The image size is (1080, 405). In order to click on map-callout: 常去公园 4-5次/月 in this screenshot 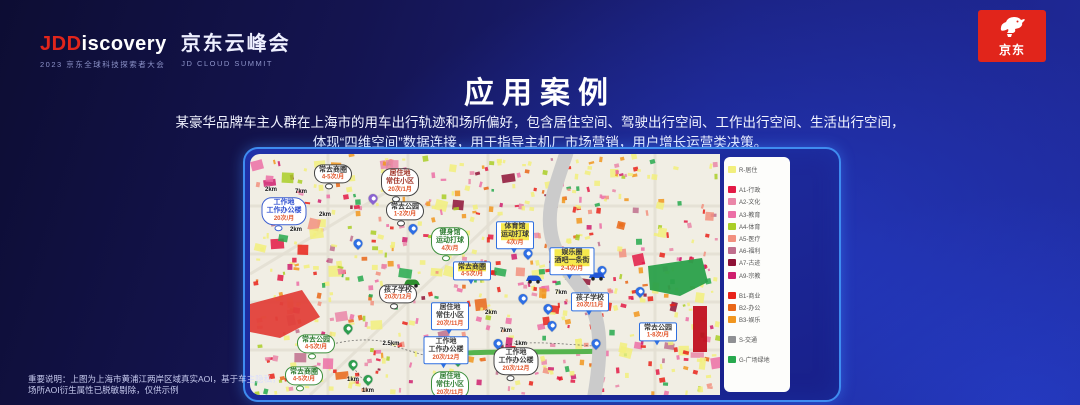, I will do `click(316, 347)`.